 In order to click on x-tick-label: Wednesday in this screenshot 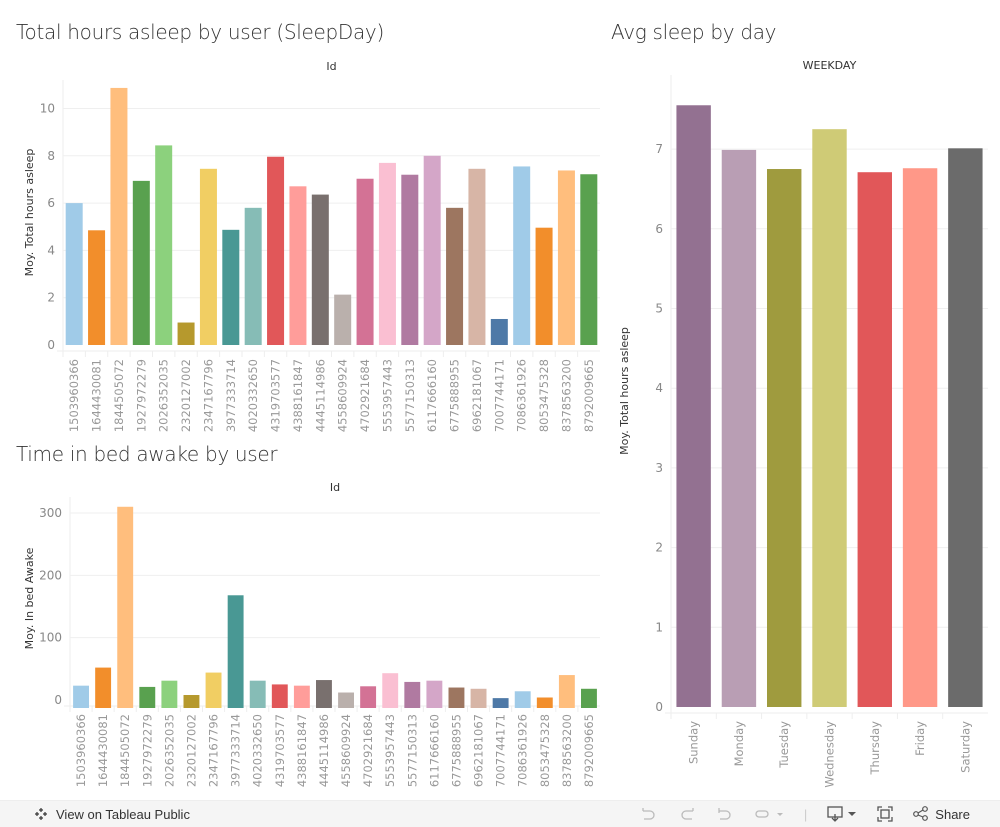, I will do `click(830, 754)`.